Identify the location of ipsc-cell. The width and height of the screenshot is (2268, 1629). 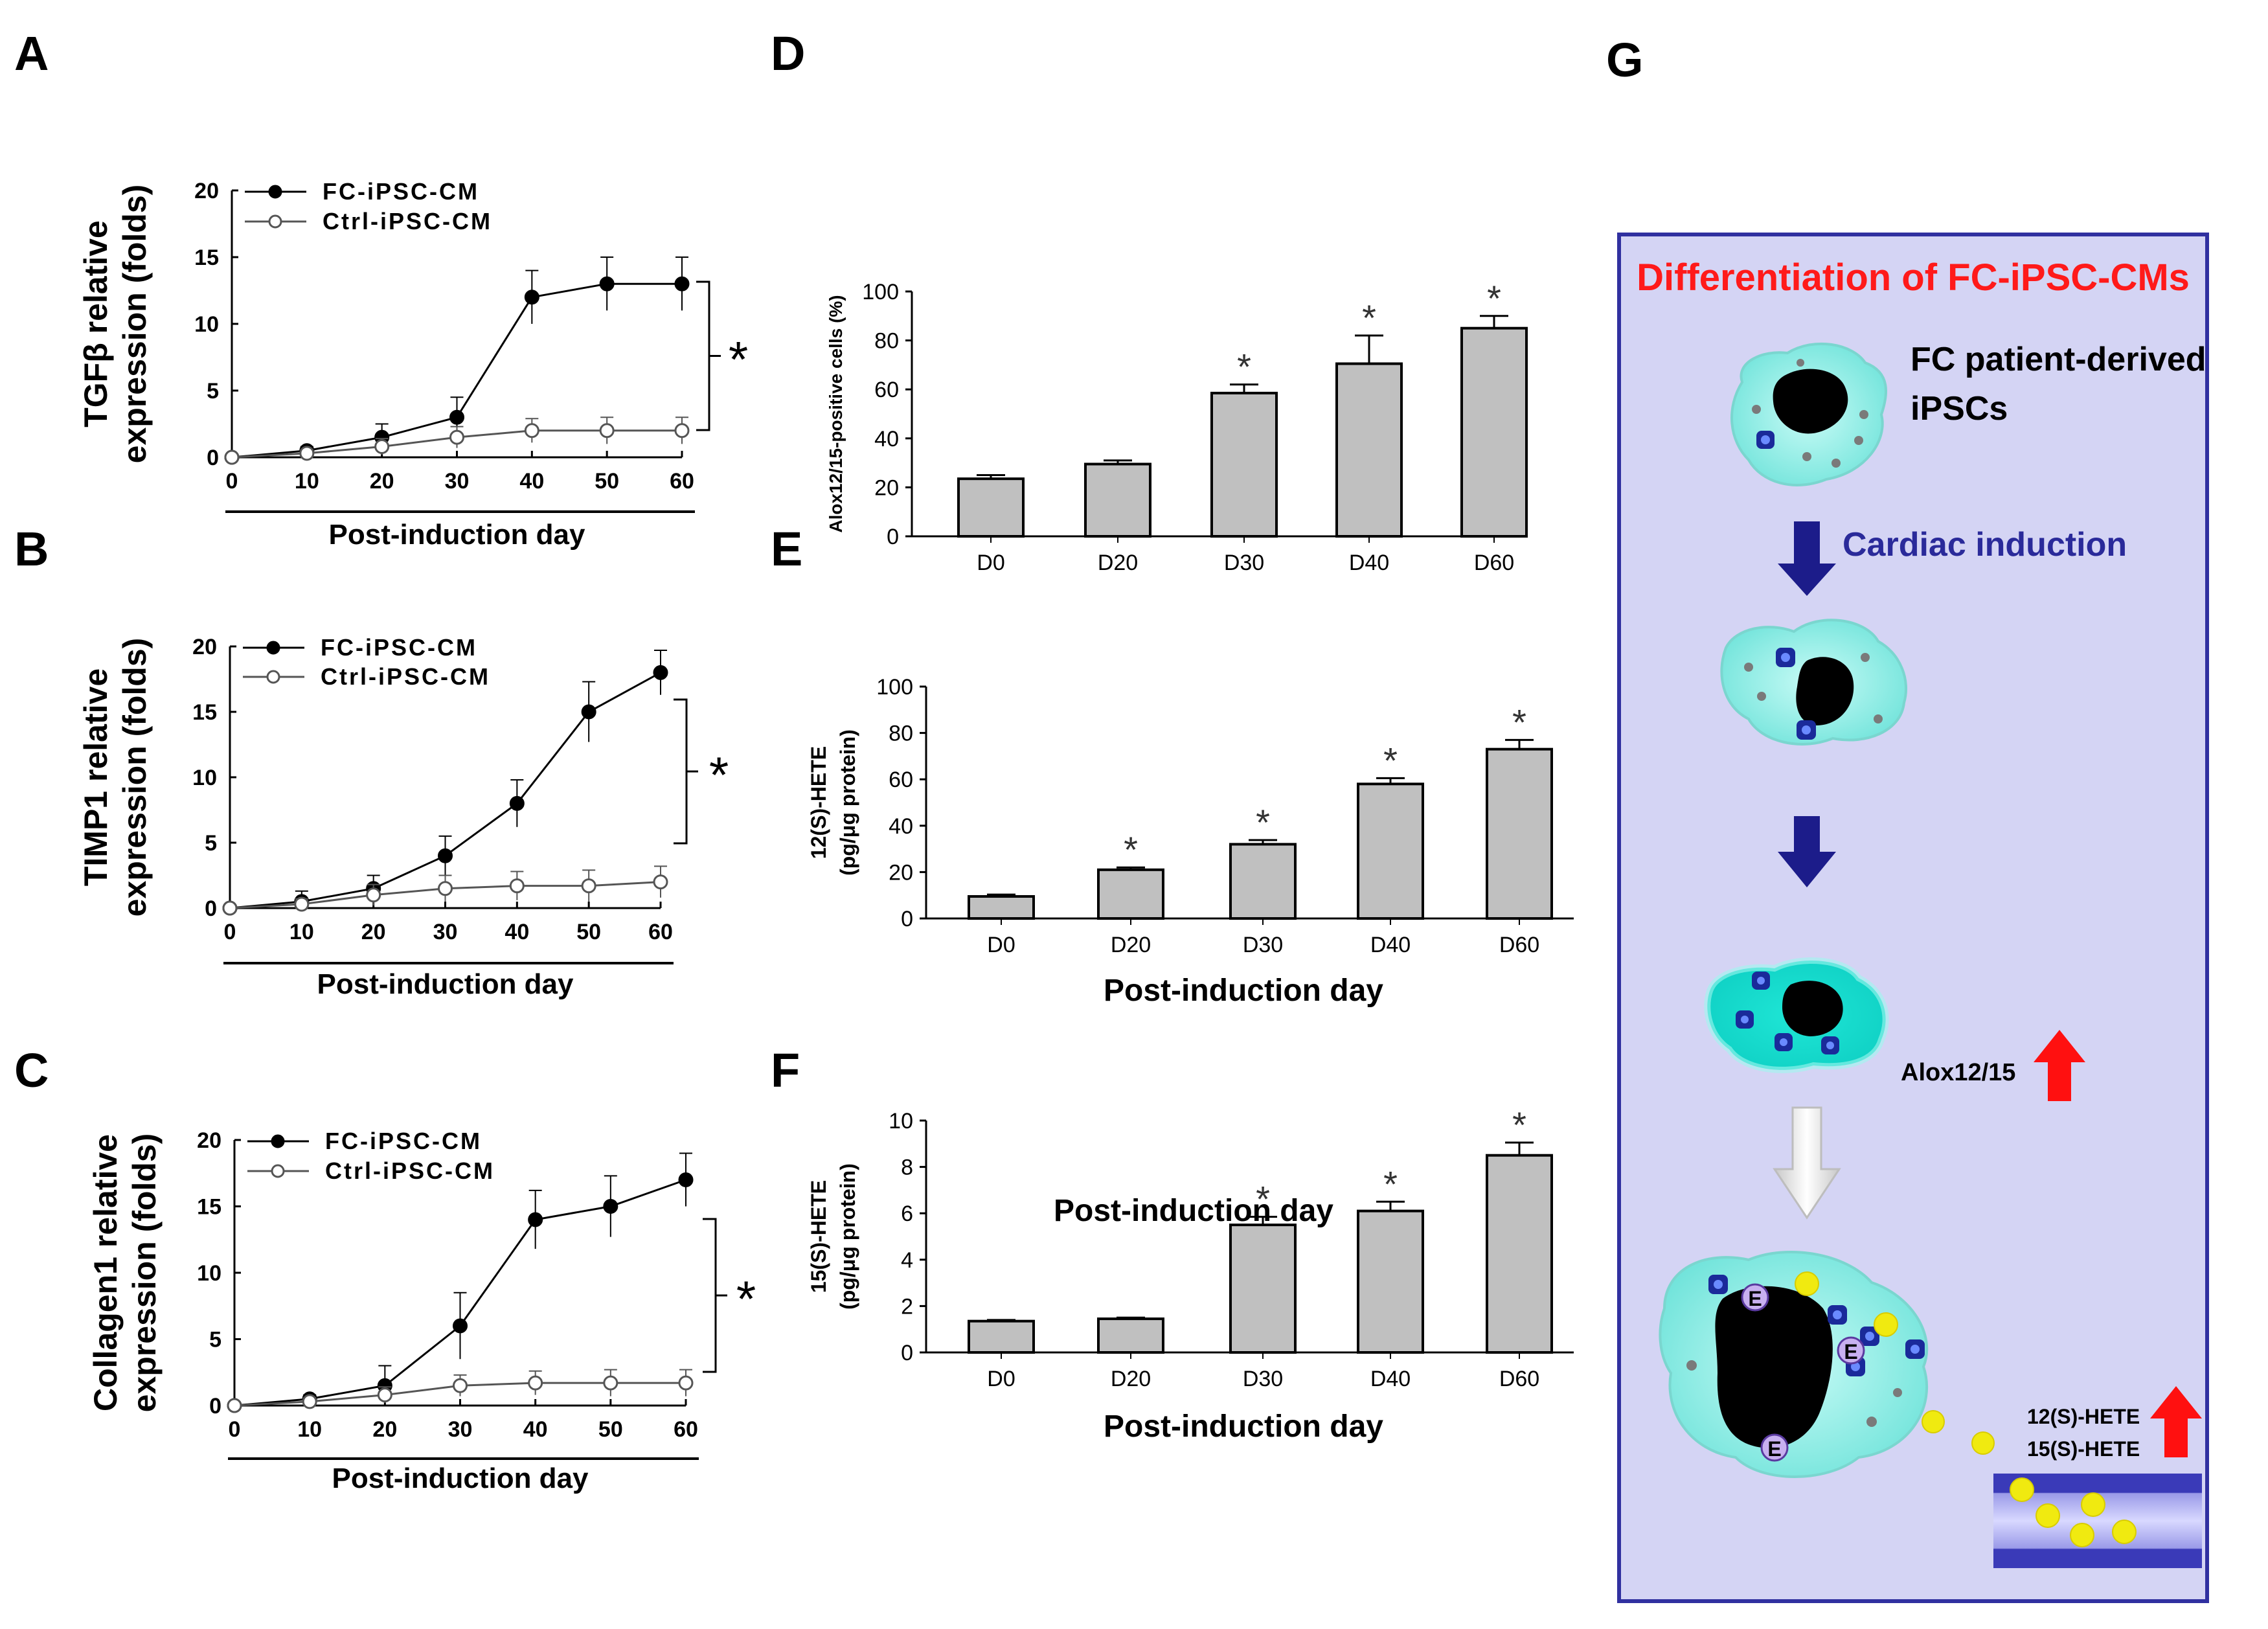
(1809, 414).